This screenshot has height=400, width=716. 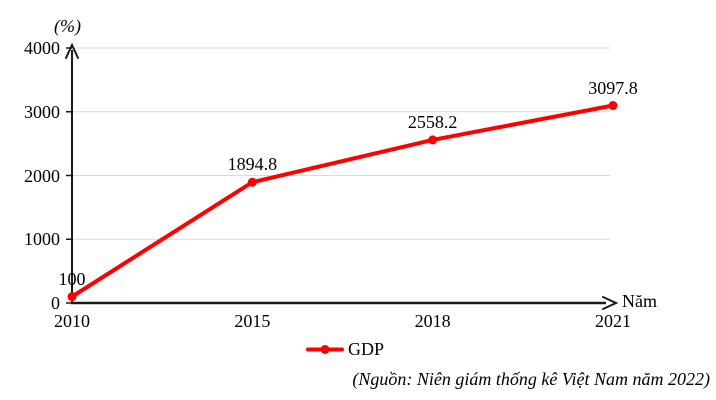 What do you see at coordinates (42, 175) in the screenshot?
I see `y-tick-label: 2000` at bounding box center [42, 175].